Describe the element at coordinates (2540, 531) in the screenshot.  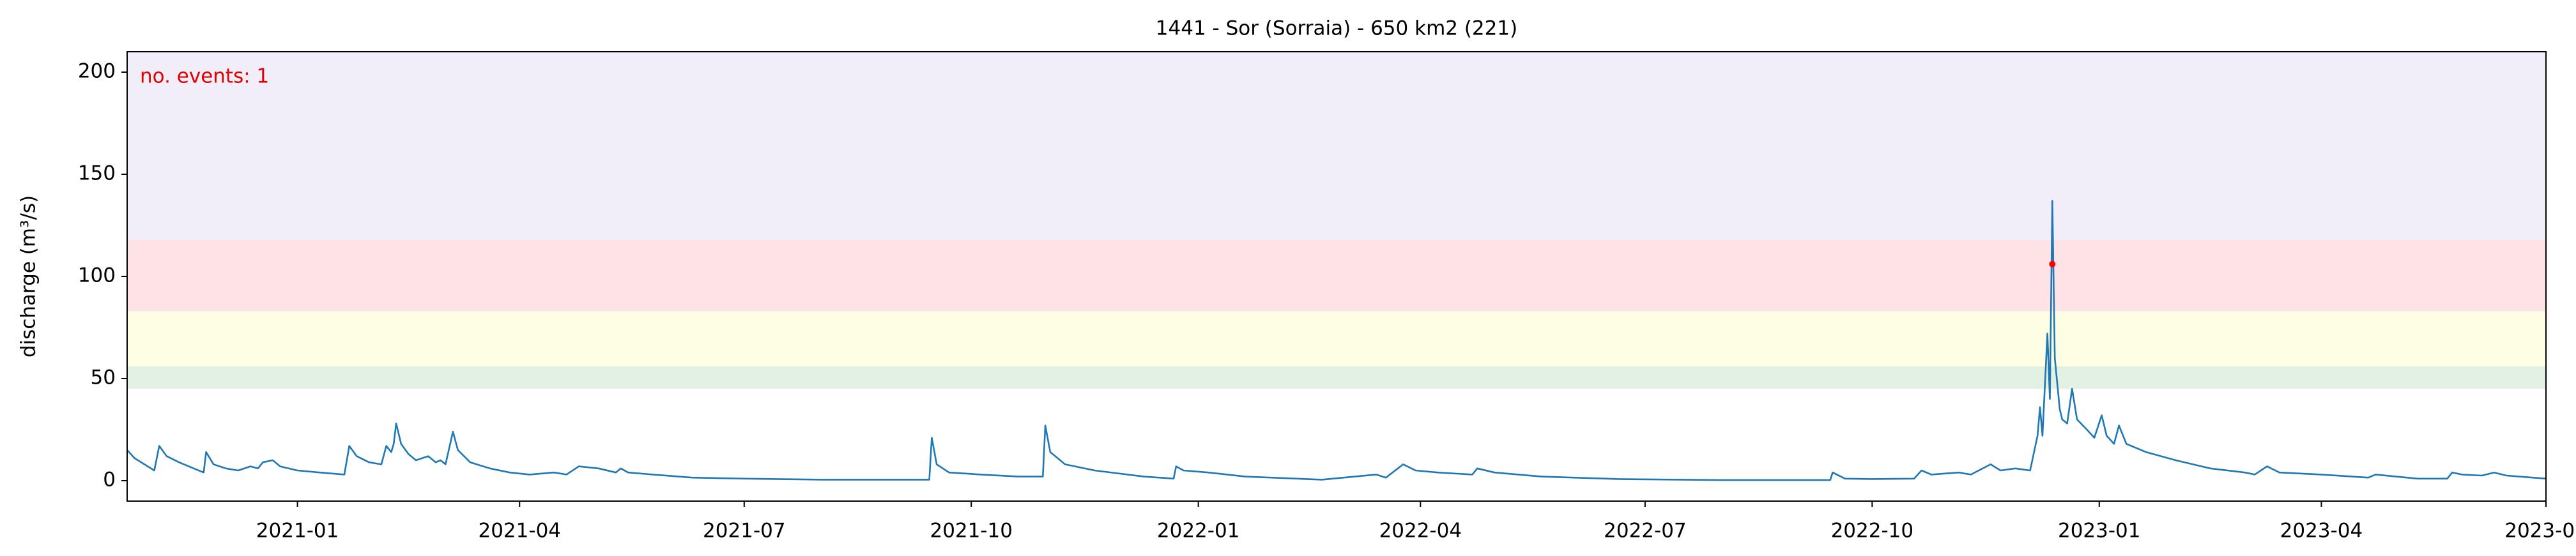
I see `x-tick-label: 2023-07` at that location.